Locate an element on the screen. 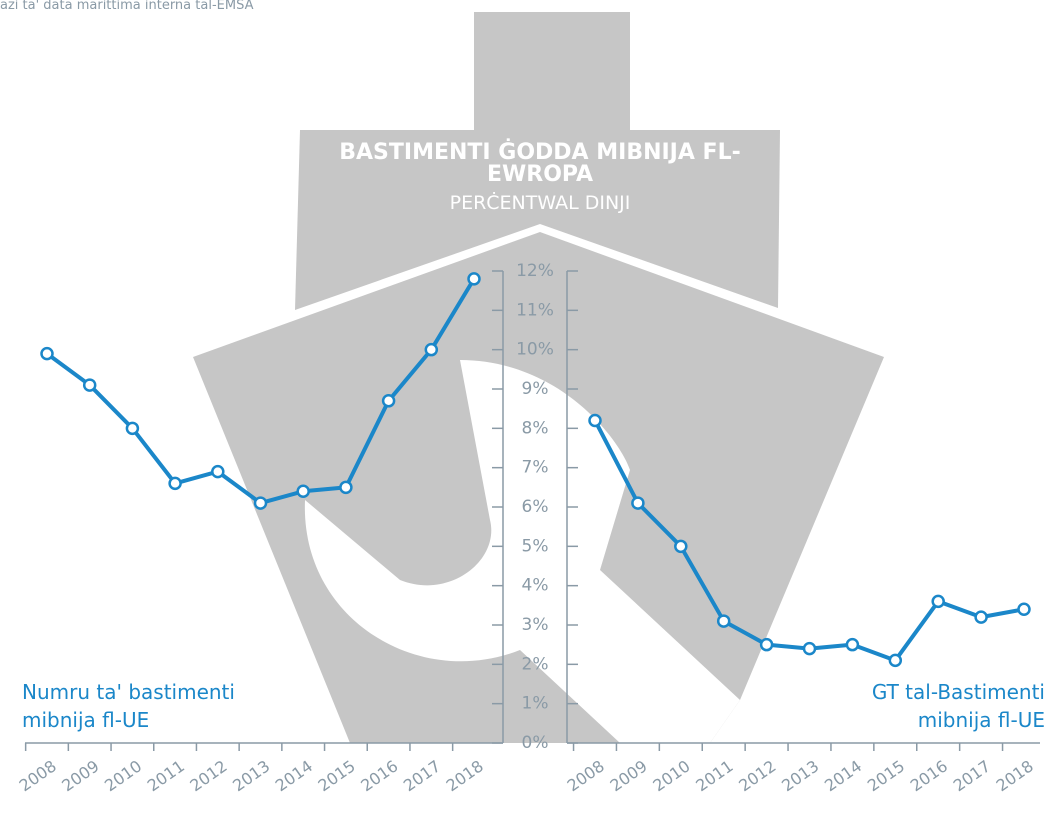 The image size is (1046, 814). y-tick-label: 8% is located at coordinates (535, 428).